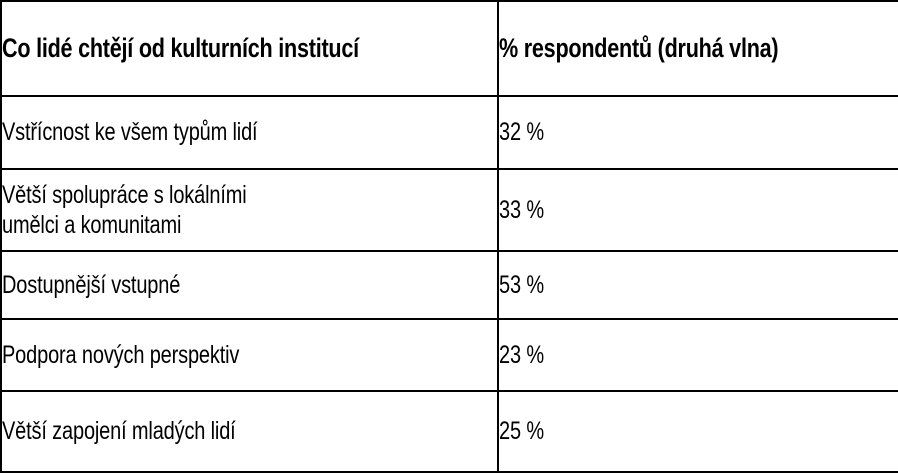 The height and width of the screenshot is (473, 898). What do you see at coordinates (521, 132) in the screenshot?
I see `row-value: 32 %` at bounding box center [521, 132].